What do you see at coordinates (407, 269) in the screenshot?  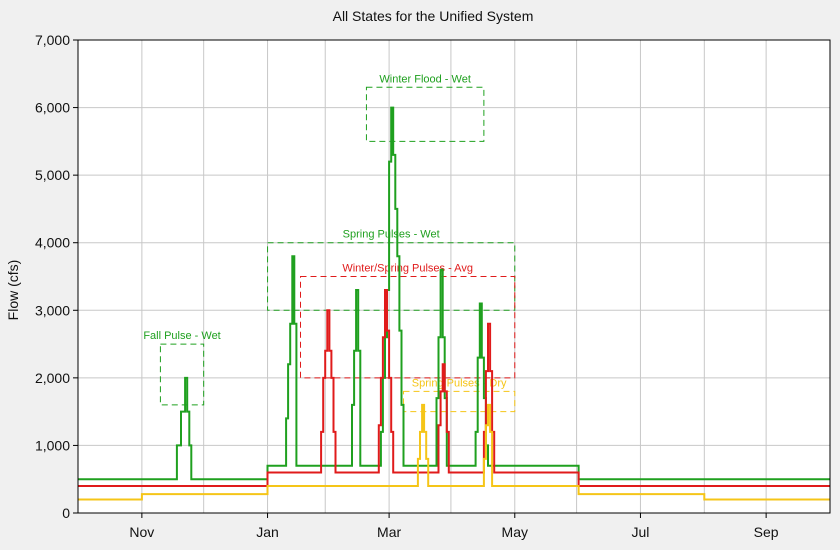 I see `annotation-label: Winter/Spring Pulses - Avg` at bounding box center [407, 269].